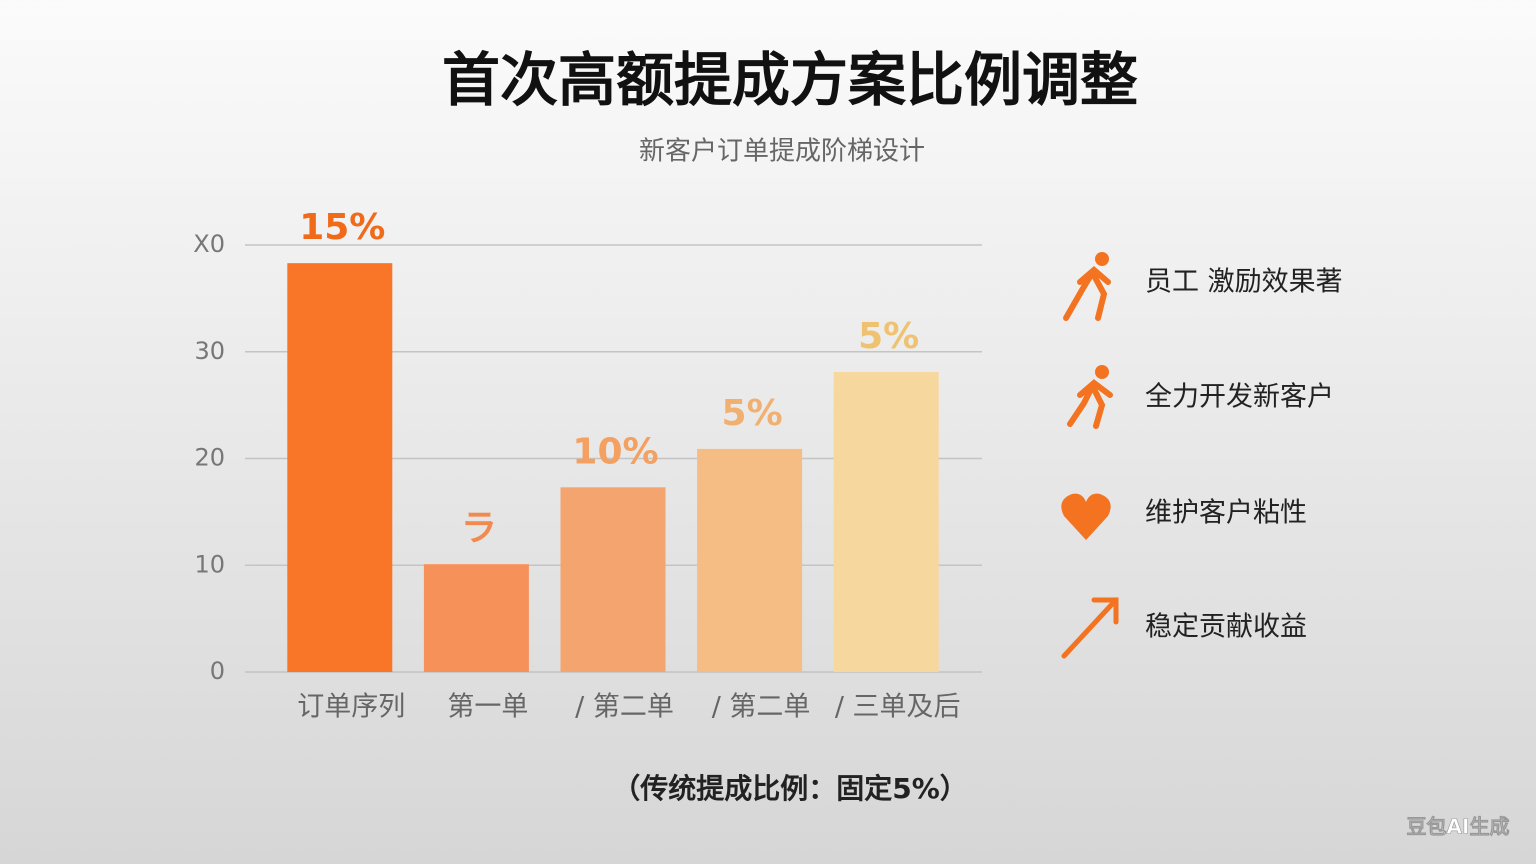  Describe the element at coordinates (1226, 513) in the screenshot. I see `annotation: 维护客户粘性` at that location.